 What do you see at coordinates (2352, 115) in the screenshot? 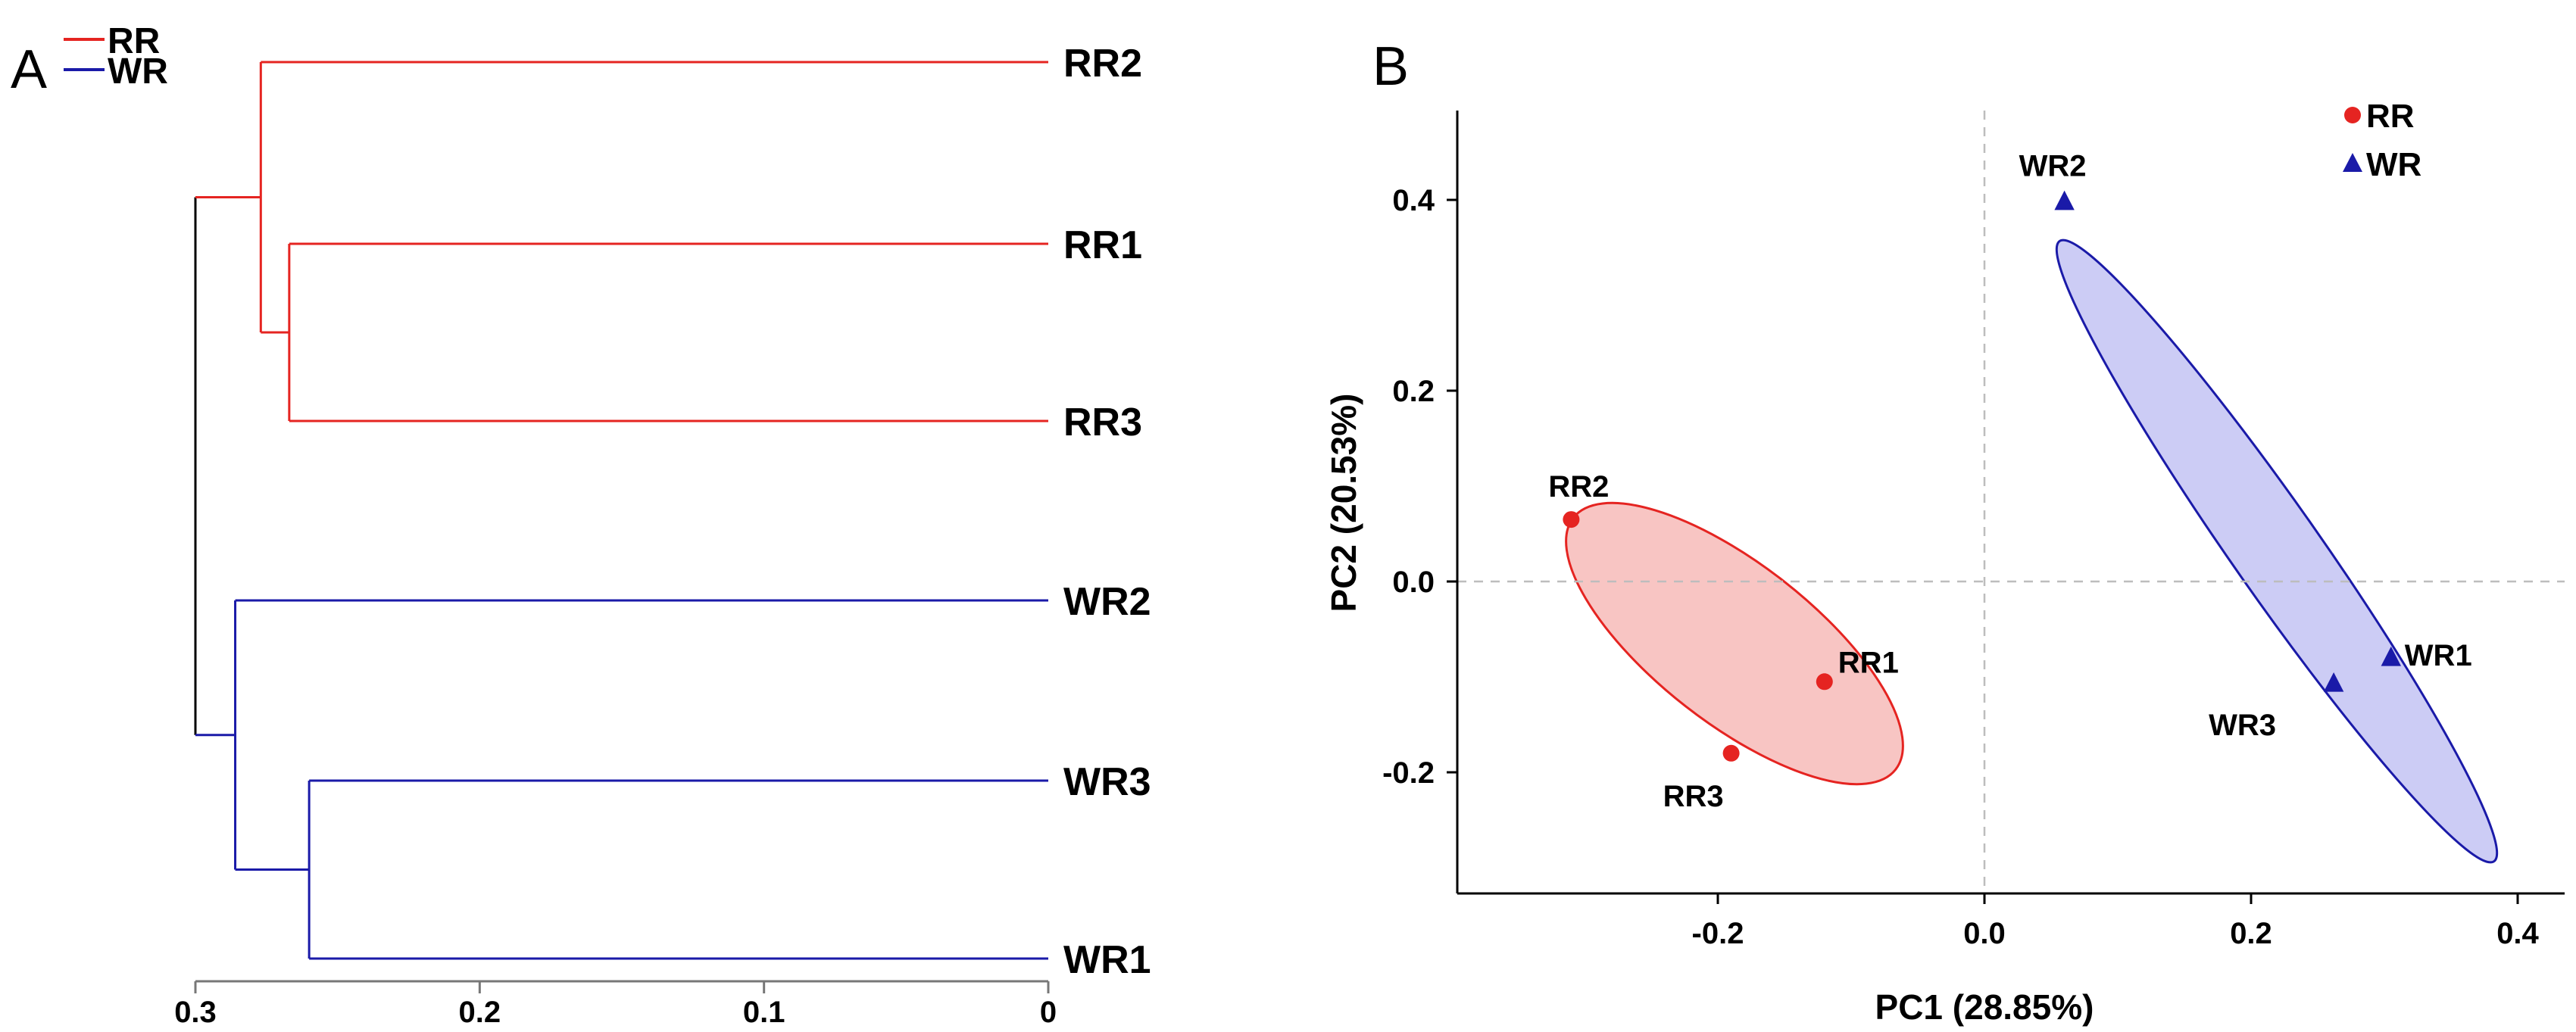
I see `legend-marker-rr` at bounding box center [2352, 115].